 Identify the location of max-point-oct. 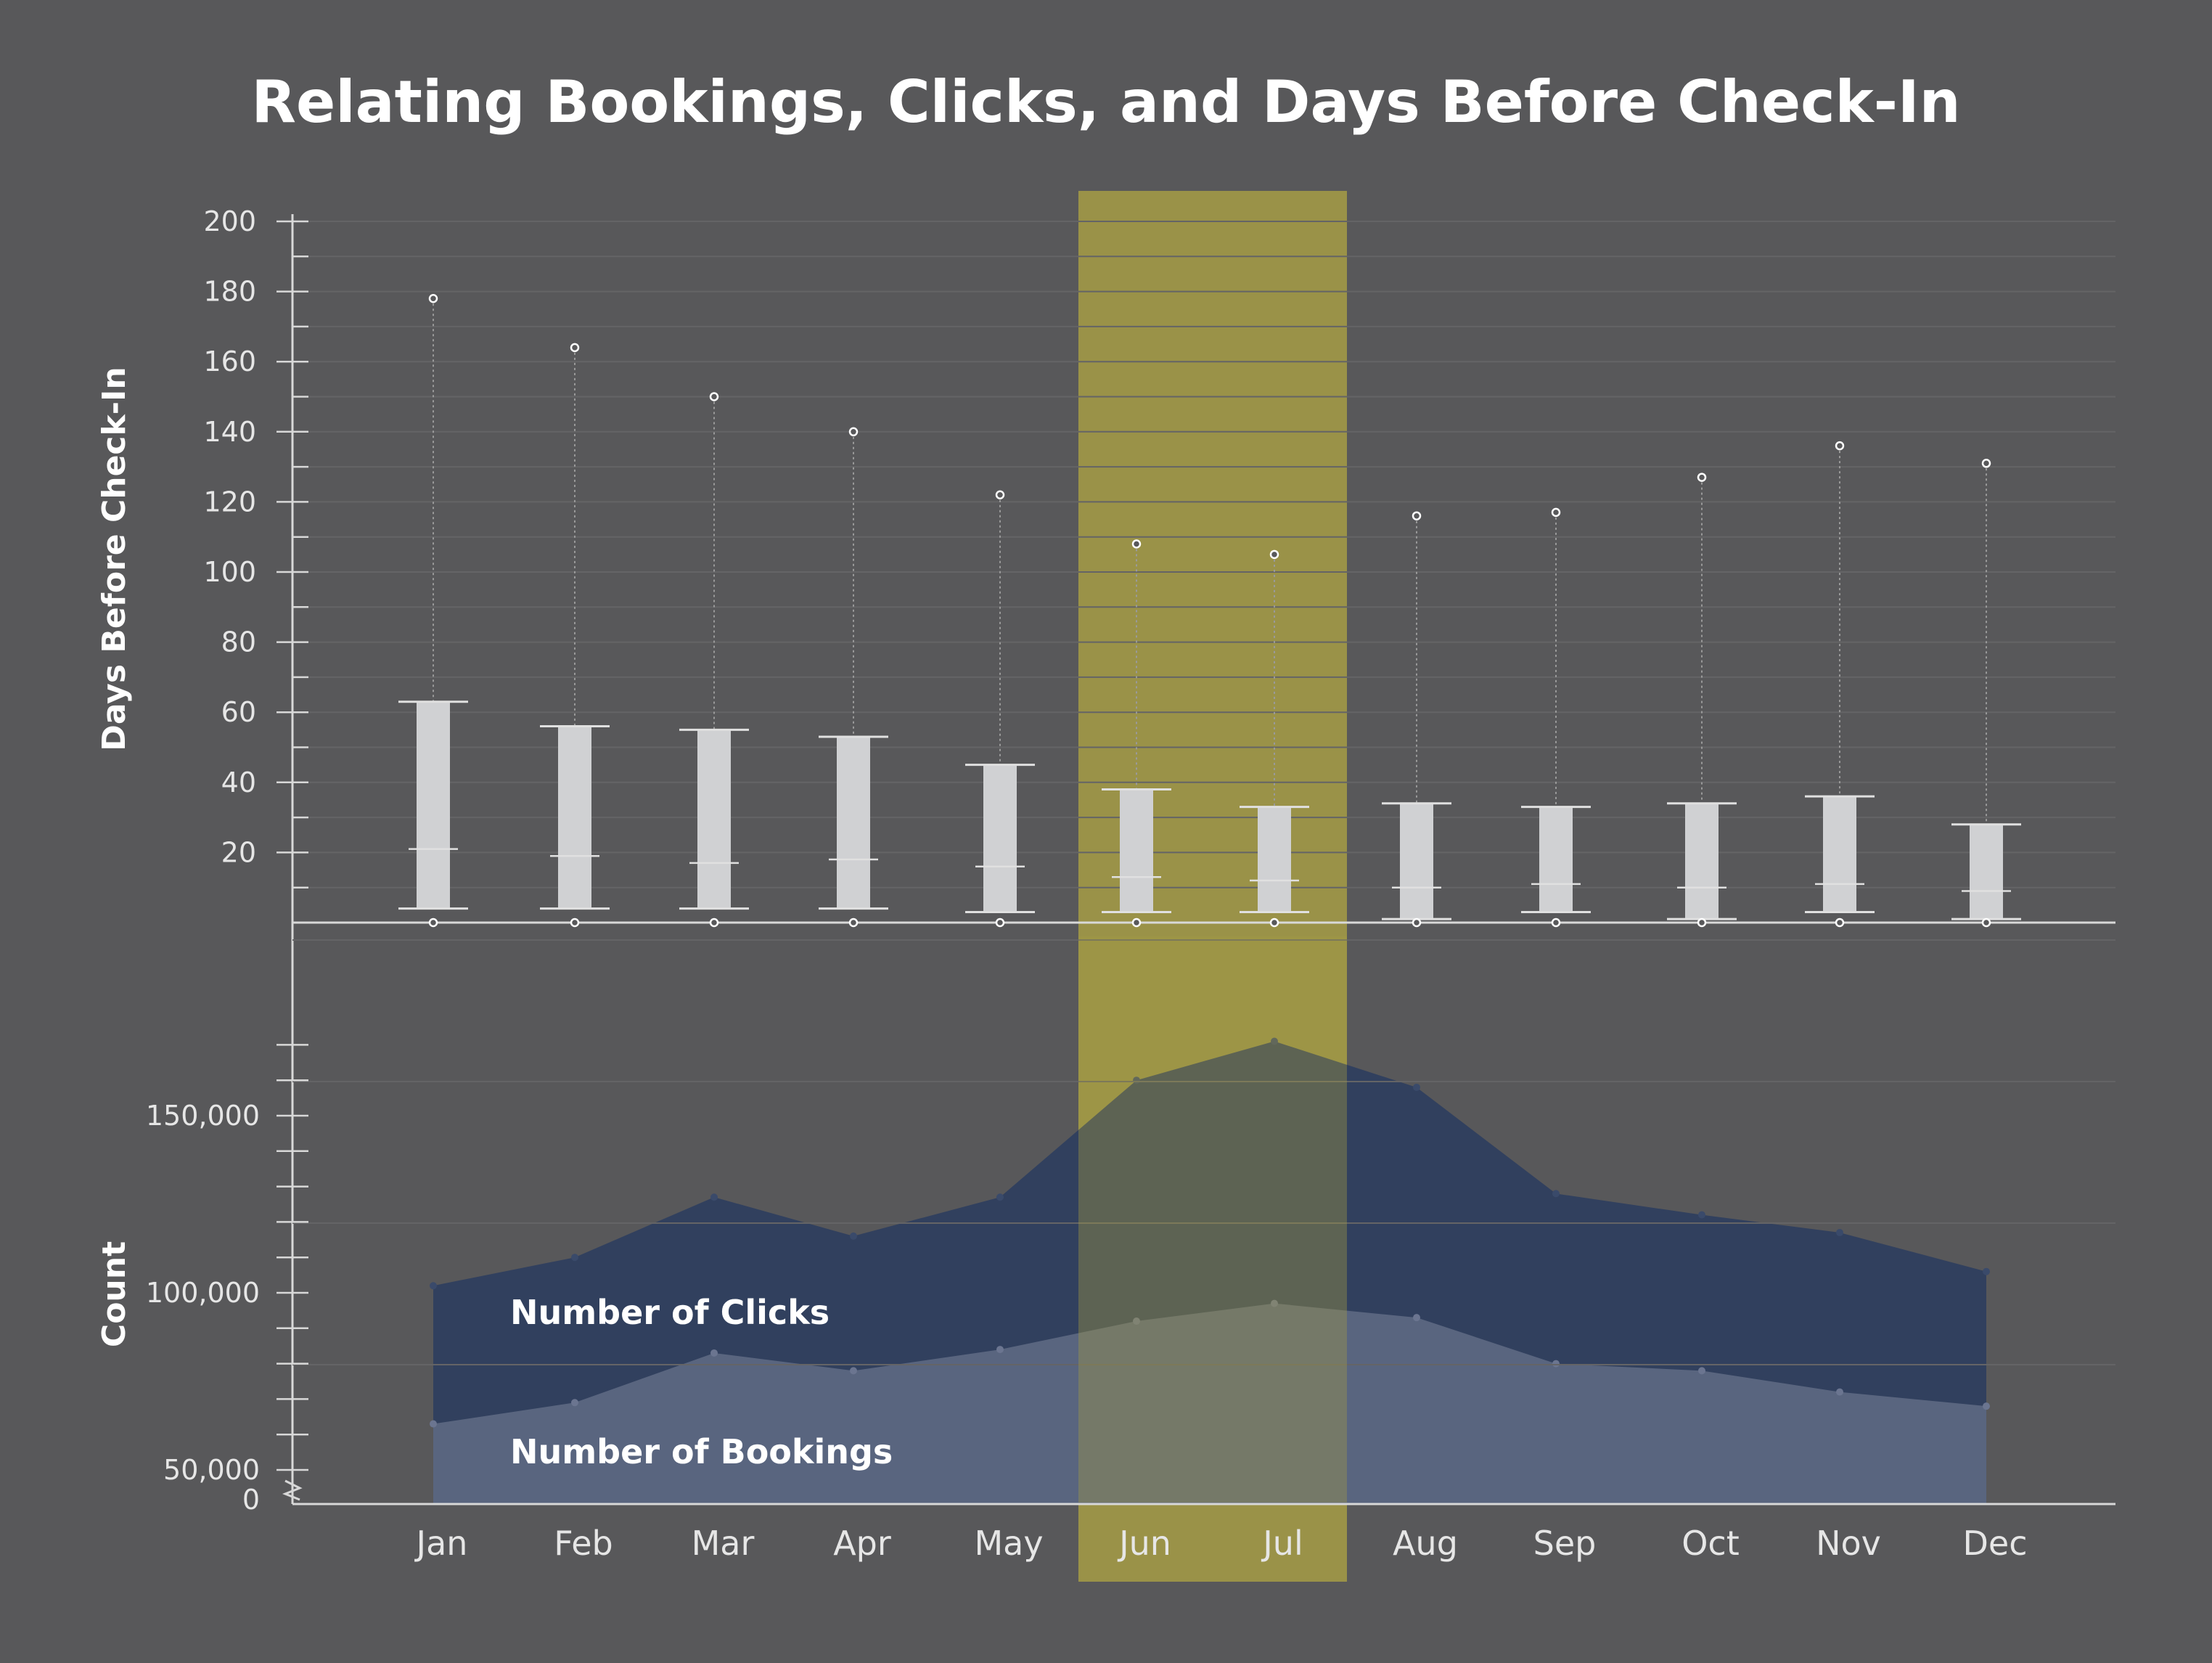
(1702, 477).